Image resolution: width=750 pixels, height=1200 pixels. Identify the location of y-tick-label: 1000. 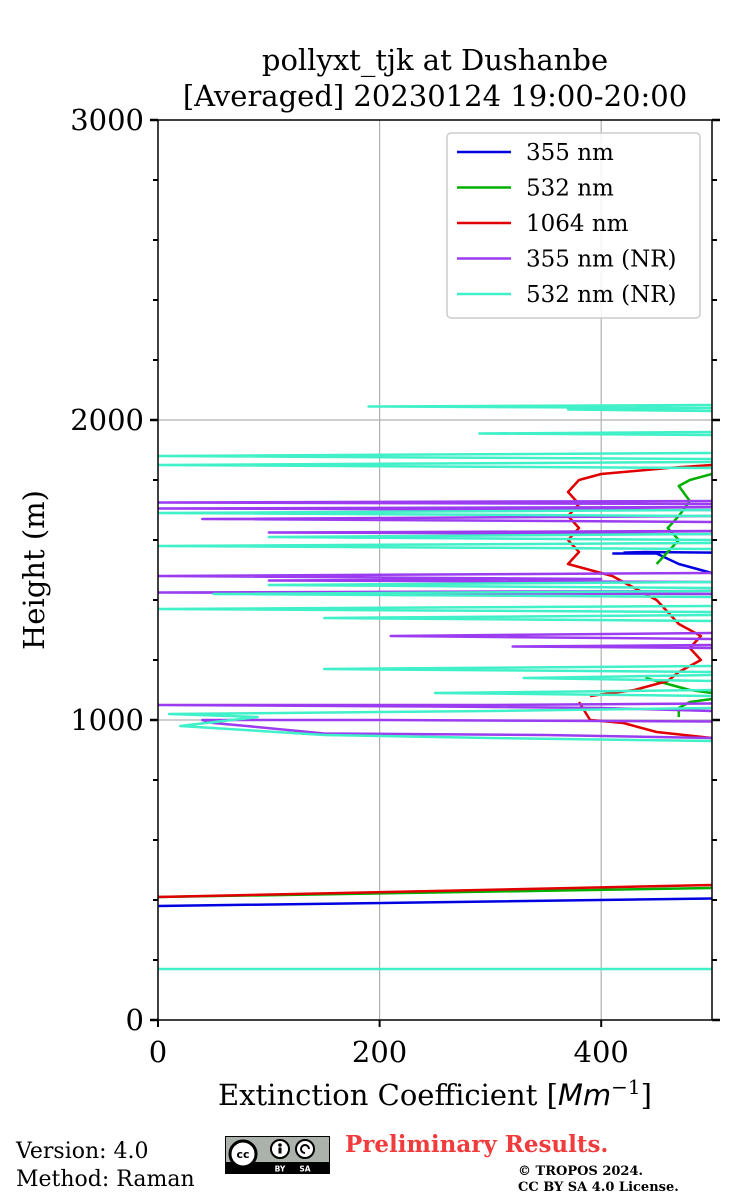
(107, 720).